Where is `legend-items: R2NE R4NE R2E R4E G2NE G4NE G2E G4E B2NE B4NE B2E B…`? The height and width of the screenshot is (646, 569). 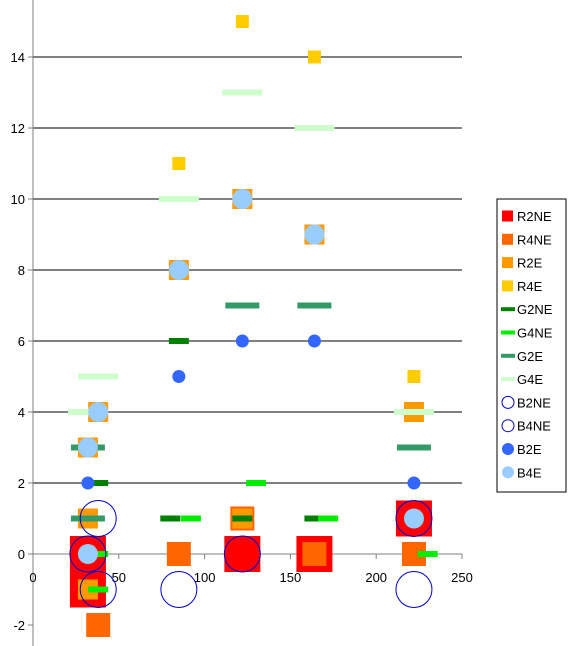
legend-items: R2NE R4NE R2E R4E G2NE G4NE G2E G4E B2NE B4NE B2E B… is located at coordinates (527, 344).